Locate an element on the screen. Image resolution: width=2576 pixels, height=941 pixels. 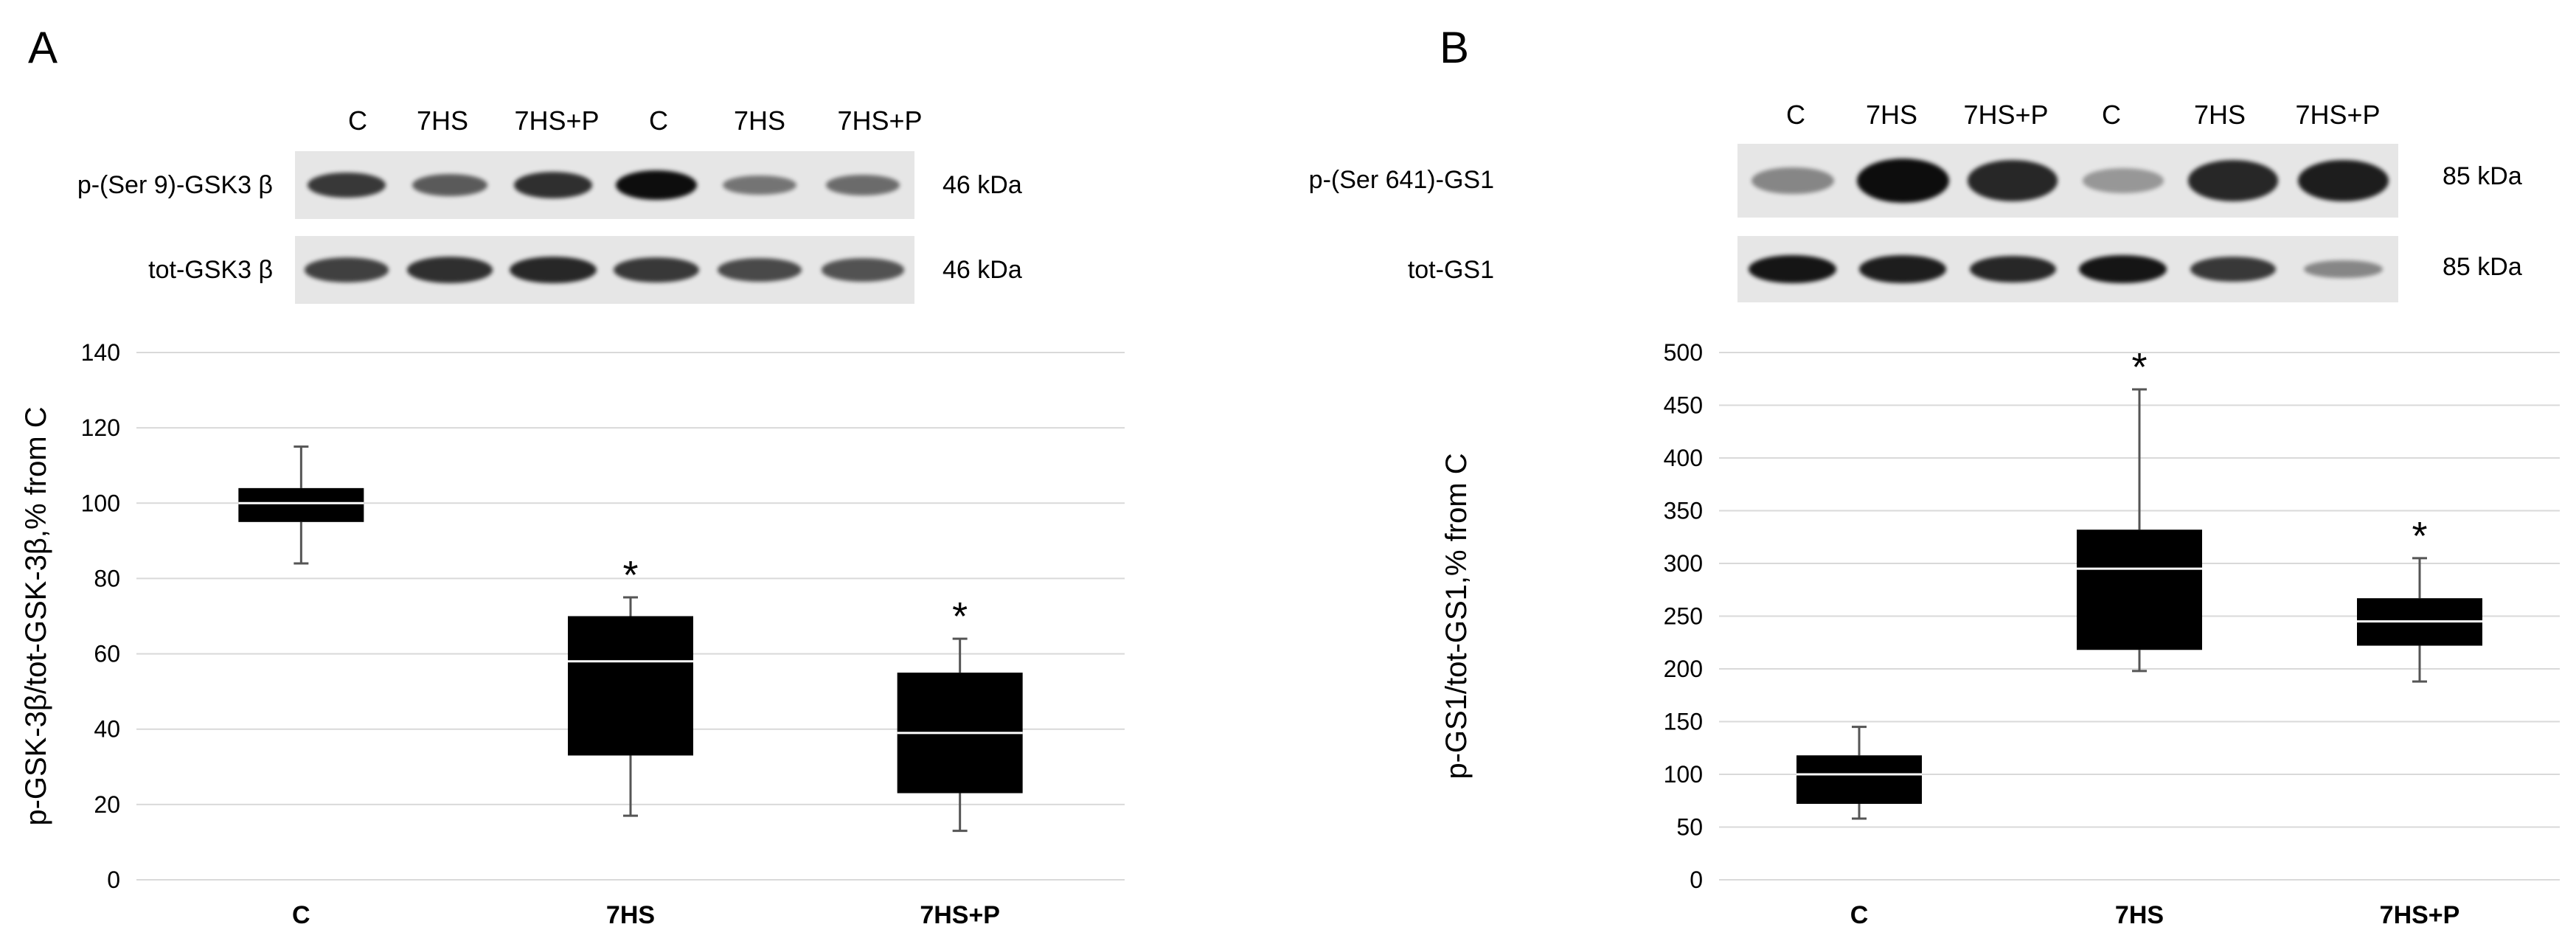
y-tick-label: 450 is located at coordinates (1683, 406).